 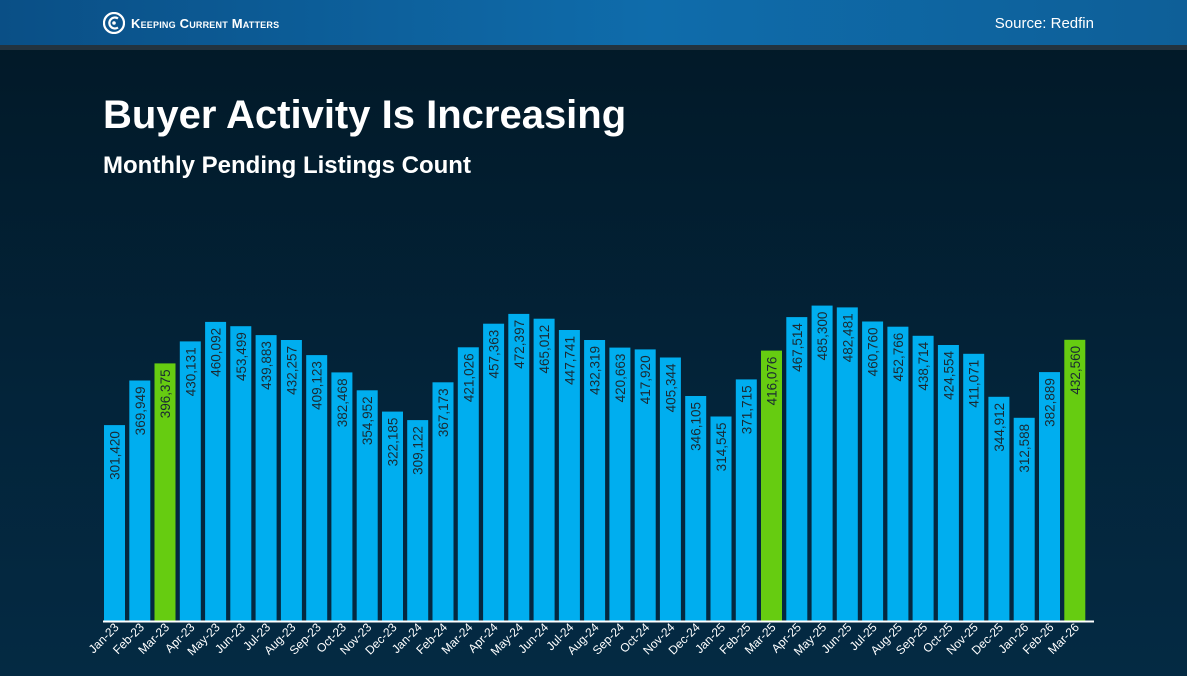 What do you see at coordinates (999, 427) in the screenshot?
I see `value-label: 344,912` at bounding box center [999, 427].